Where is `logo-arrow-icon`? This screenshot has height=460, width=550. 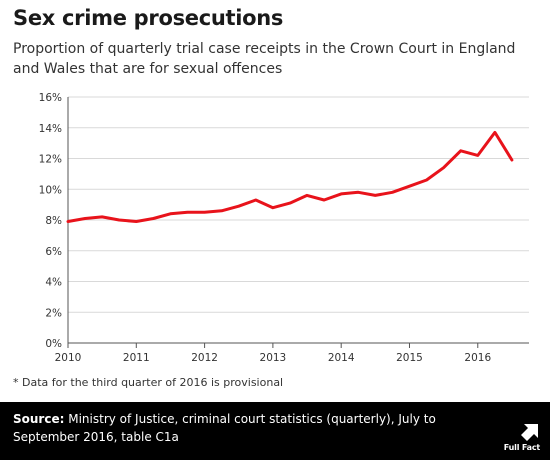 logo-arrow-icon is located at coordinates (529, 432).